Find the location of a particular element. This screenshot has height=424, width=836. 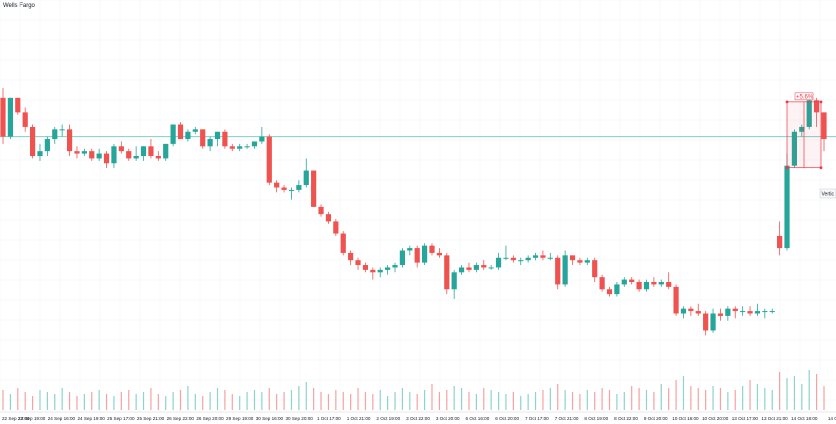

x-tick-label: 3 Oct 20:00 is located at coordinates (448, 418).